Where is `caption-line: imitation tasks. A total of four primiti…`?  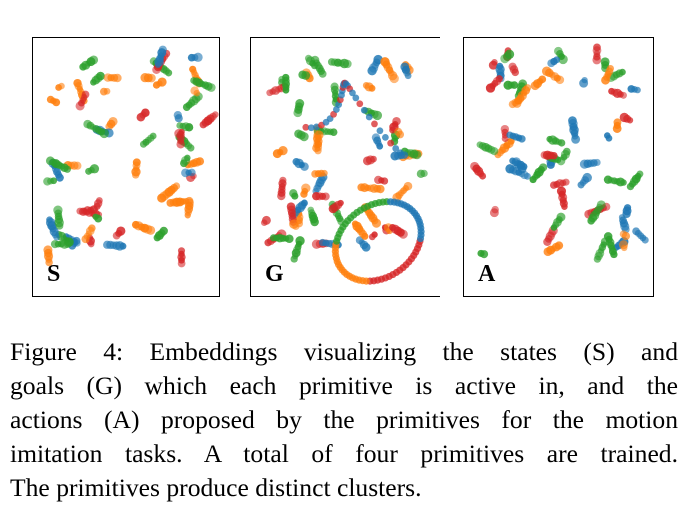 caption-line: imitation tasks. A total of four primiti… is located at coordinates (344, 453).